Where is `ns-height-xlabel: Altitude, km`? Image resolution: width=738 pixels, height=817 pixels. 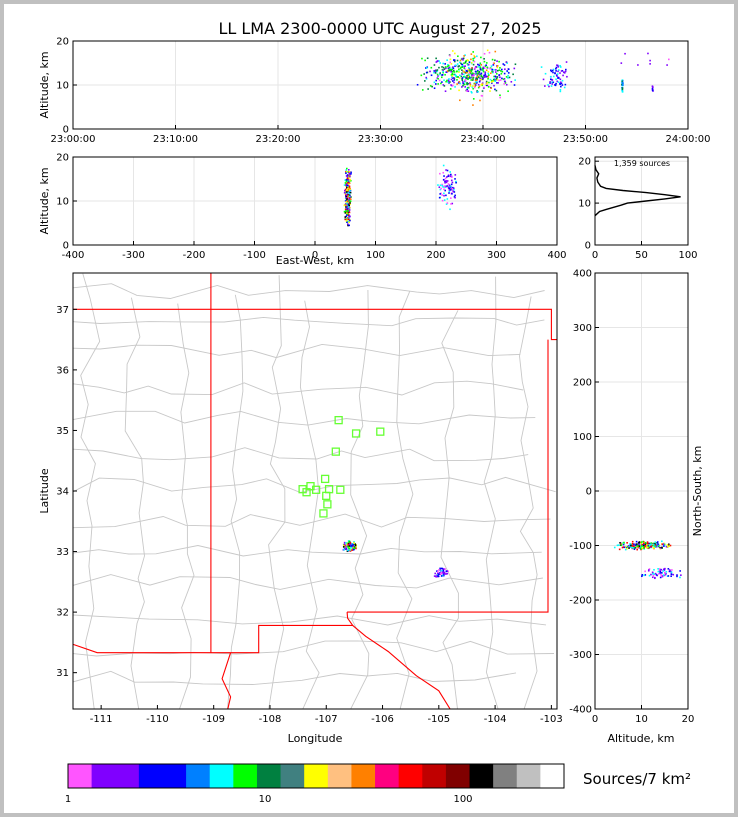 ns-height-xlabel: Altitude, km is located at coordinates (640, 738).